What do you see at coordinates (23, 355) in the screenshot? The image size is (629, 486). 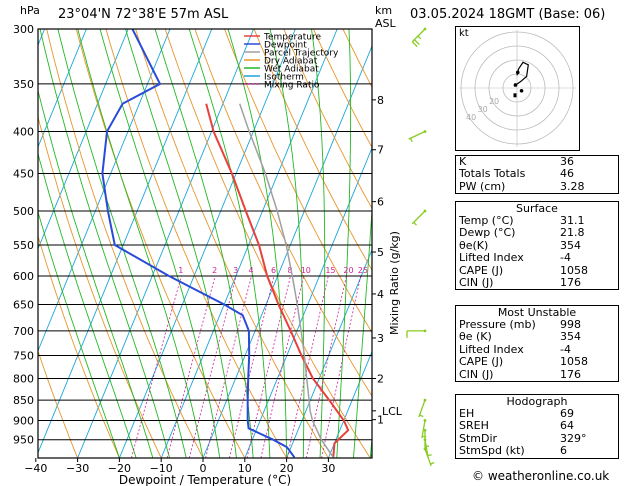 I see `pressure-tick-label: 750` at bounding box center [23, 355].